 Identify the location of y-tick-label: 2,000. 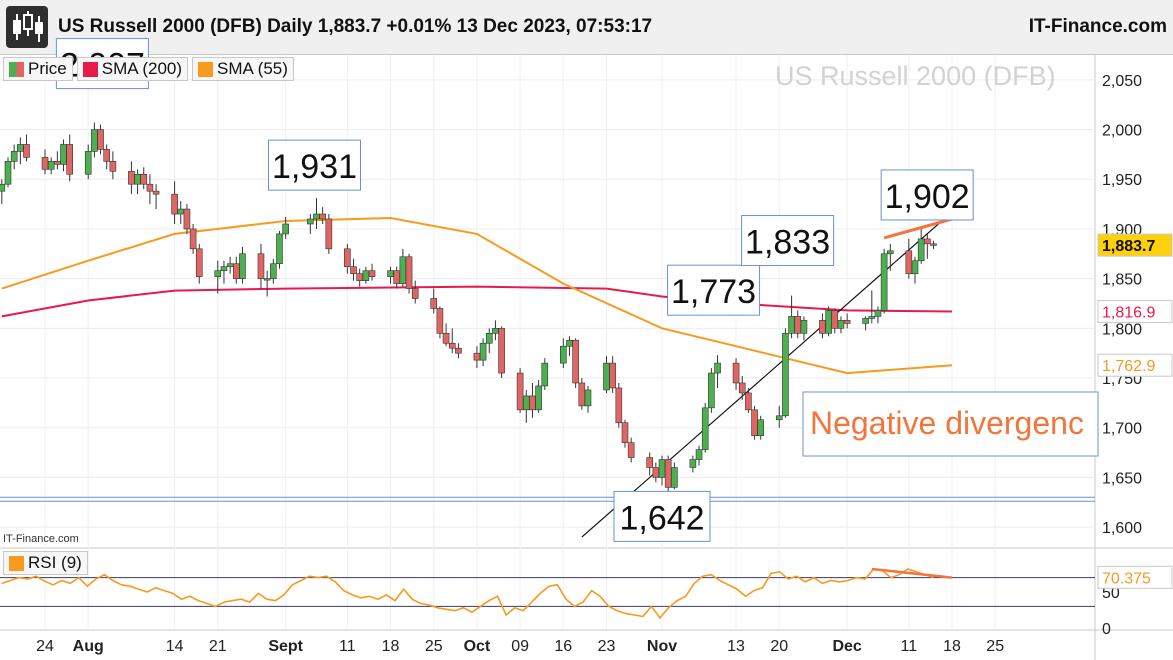
(1122, 131).